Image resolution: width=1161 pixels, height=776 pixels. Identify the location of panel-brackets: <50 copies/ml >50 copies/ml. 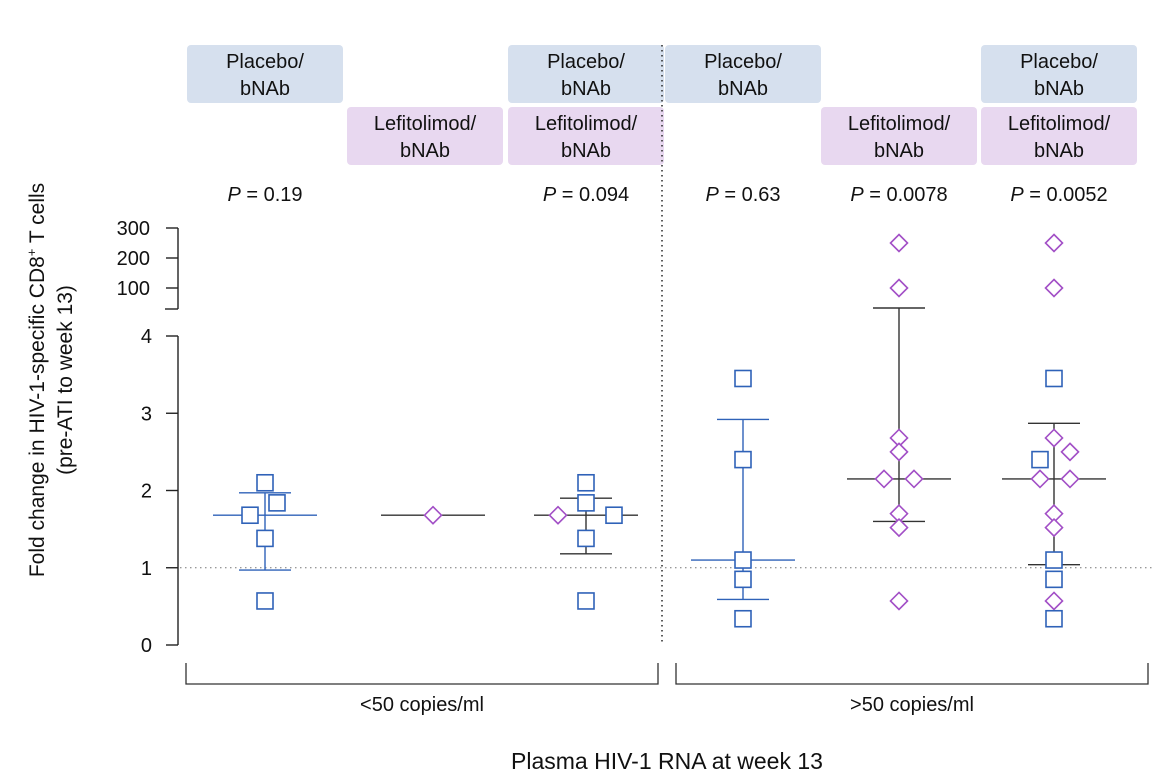
(667, 689).